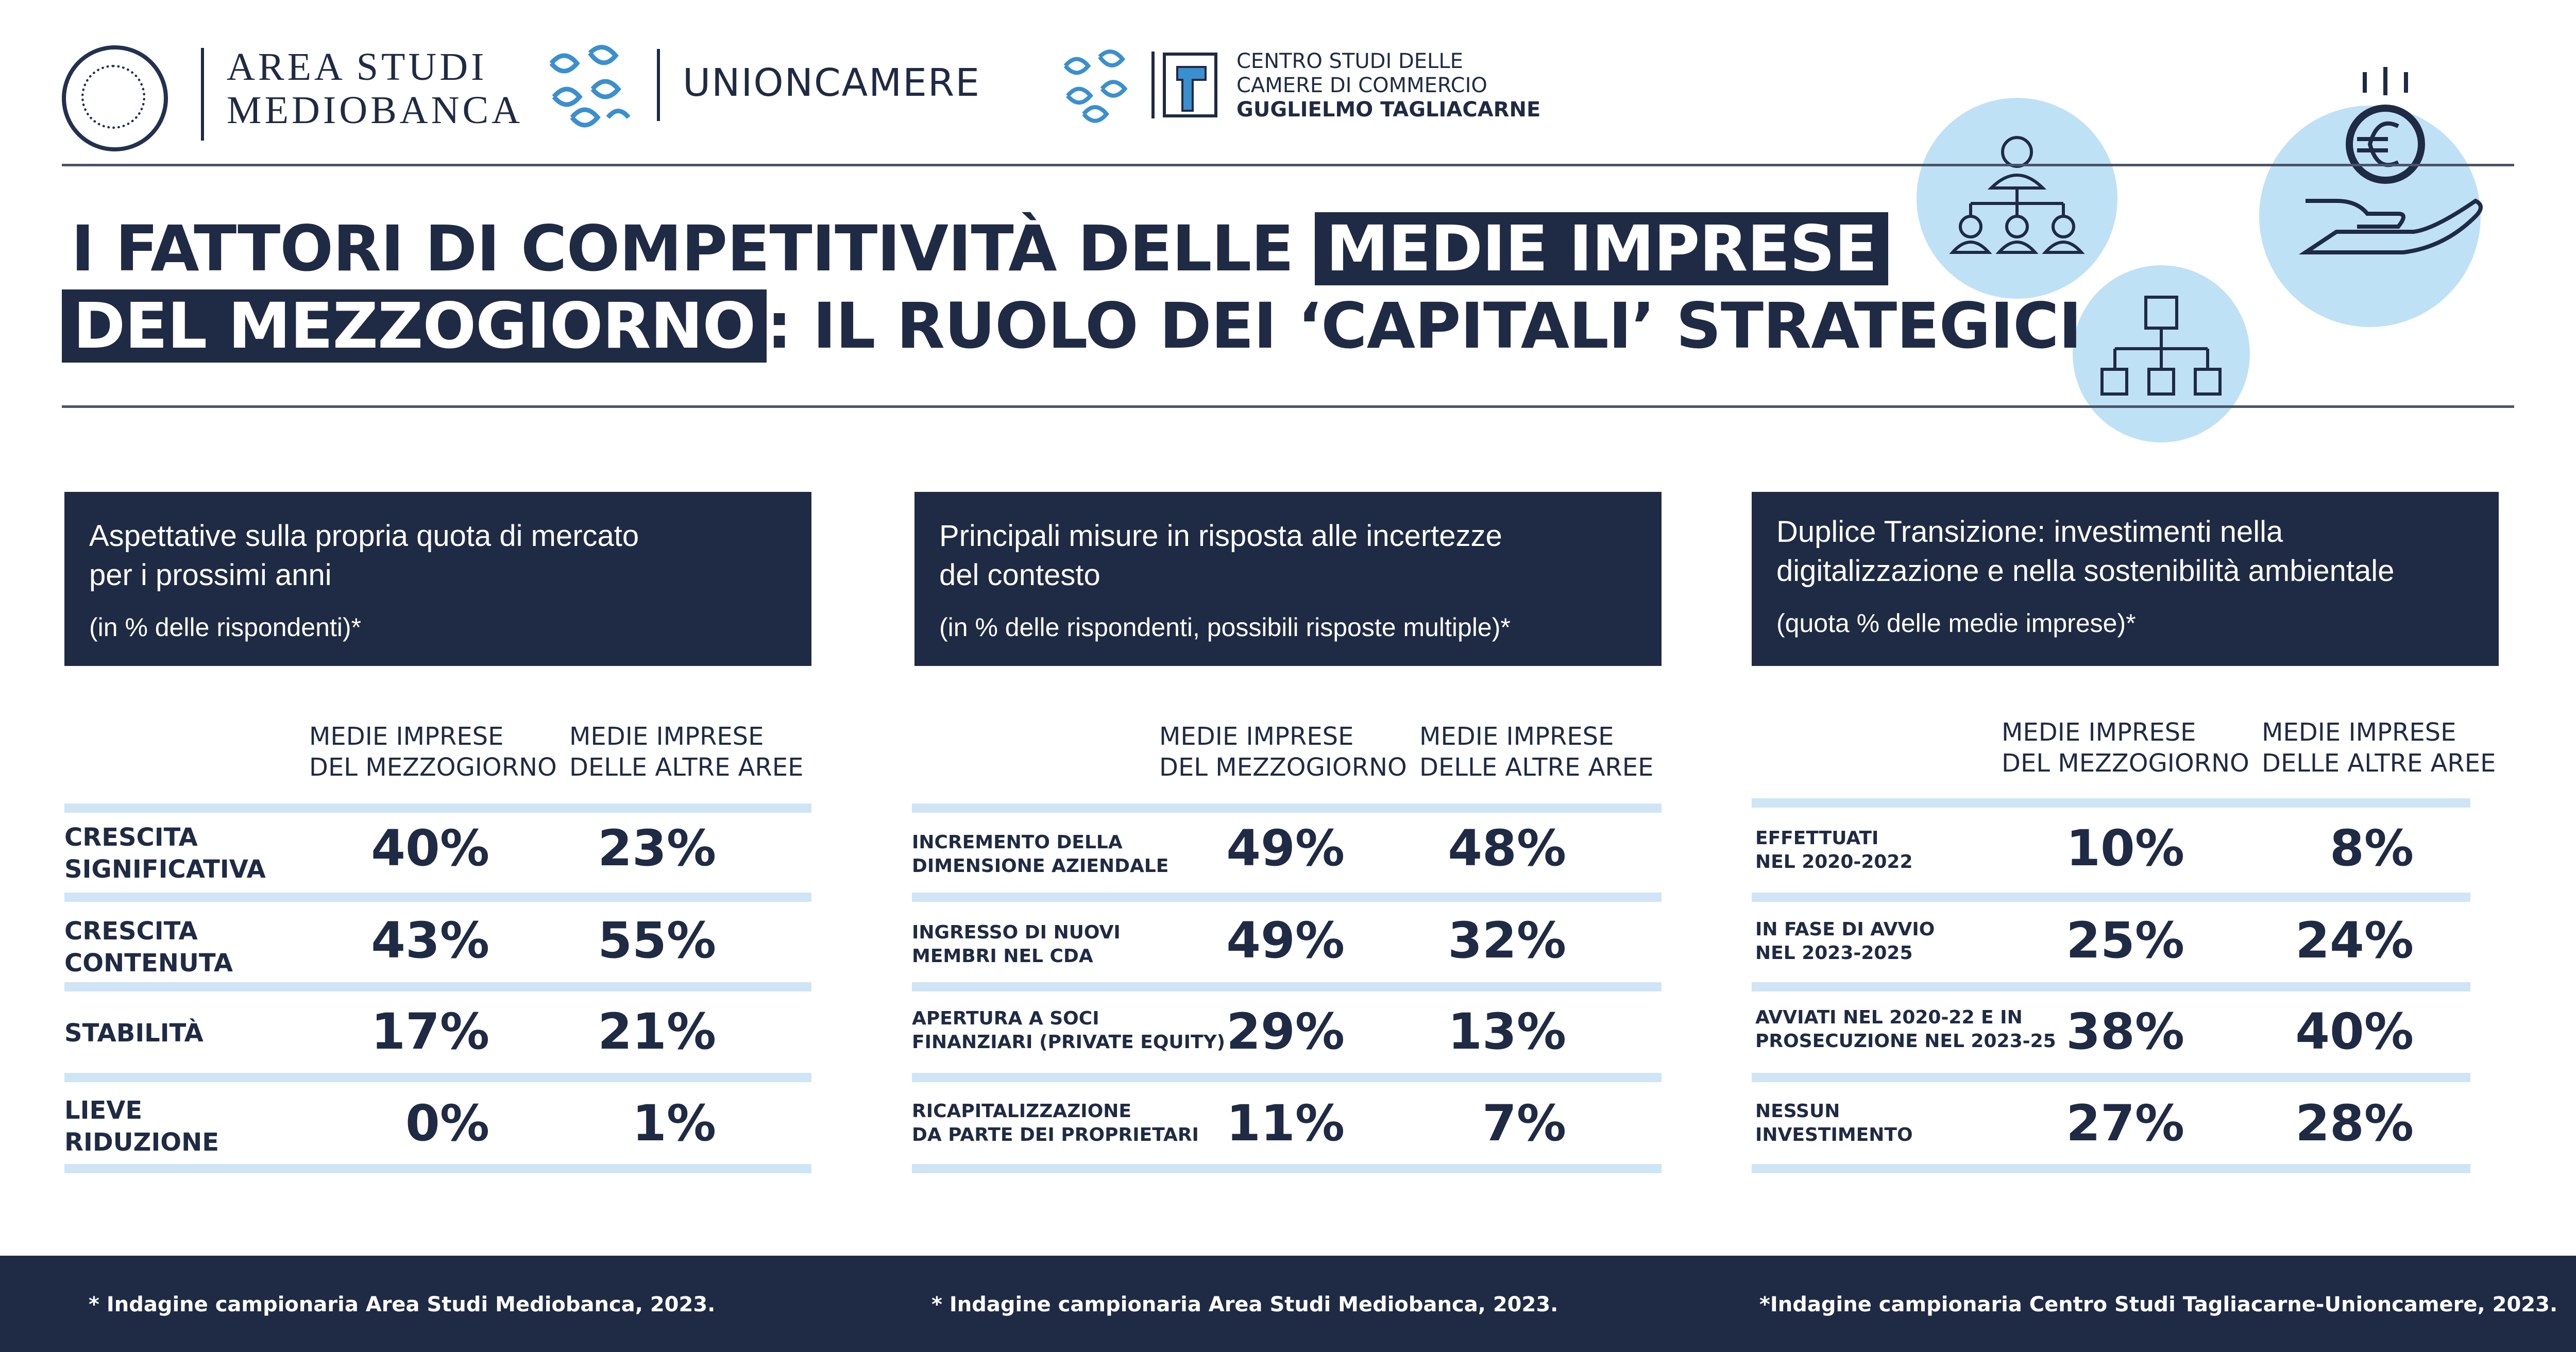 The height and width of the screenshot is (1352, 2576). I want to click on logo-tagliacarne-line1: CENTRO STUDI DELLE, so click(1349, 61).